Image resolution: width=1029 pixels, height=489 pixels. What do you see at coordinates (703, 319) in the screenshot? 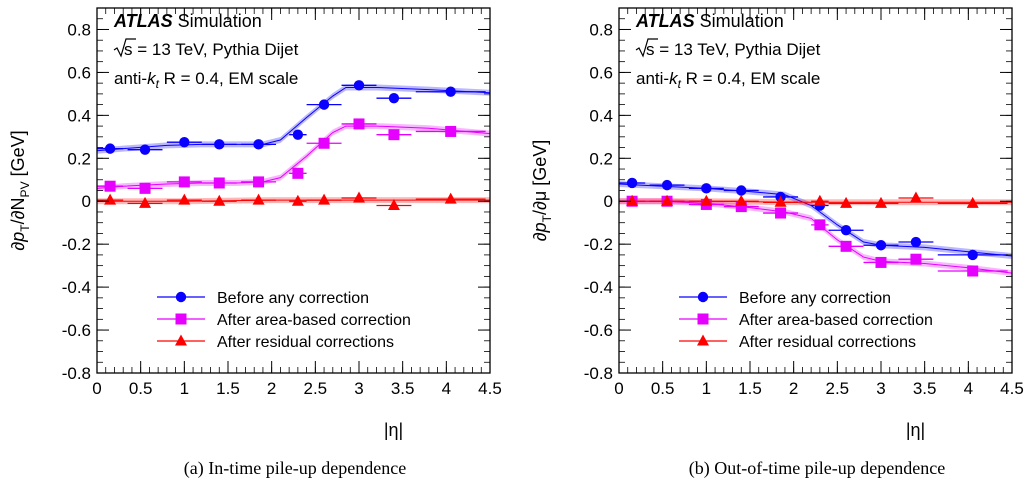
I see `legend-marker-square` at bounding box center [703, 319].